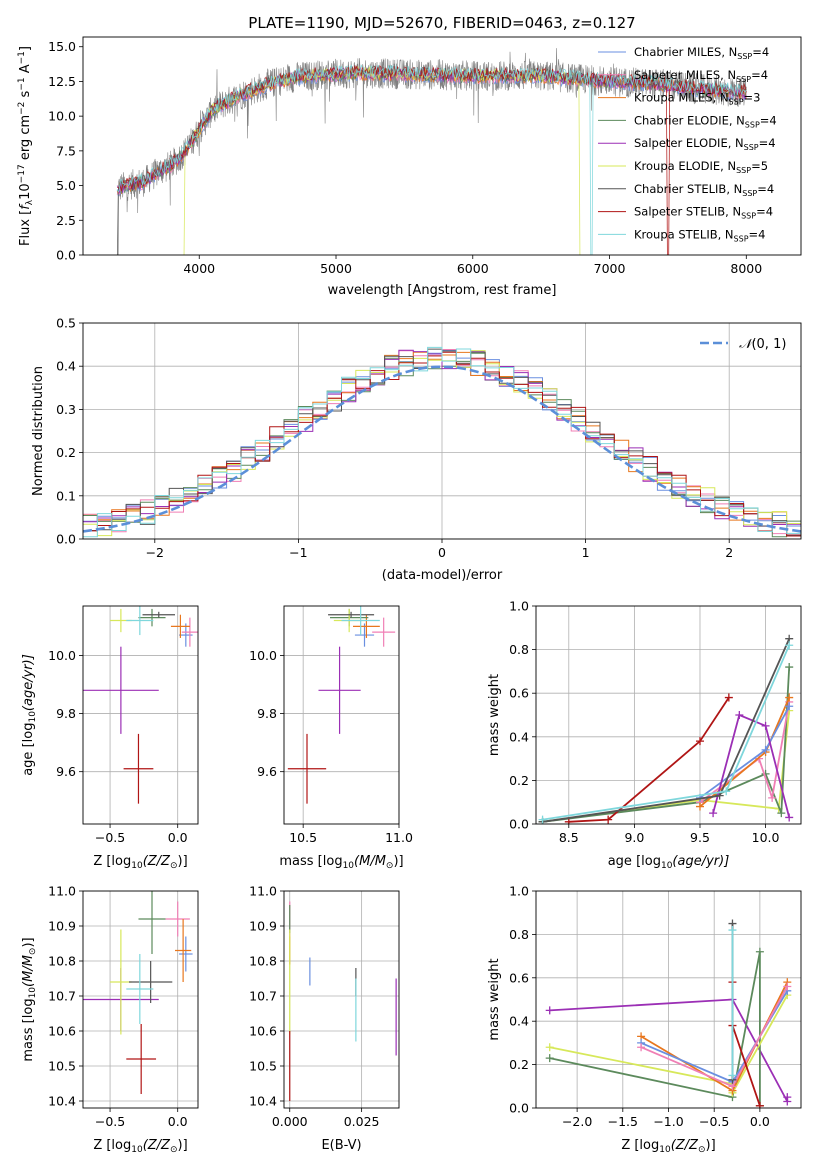 Image resolution: width=819 pixels, height=1170 pixels. Describe the element at coordinates (28, 971) in the screenshot. I see `y-axis-label-part: (M/M` at that location.